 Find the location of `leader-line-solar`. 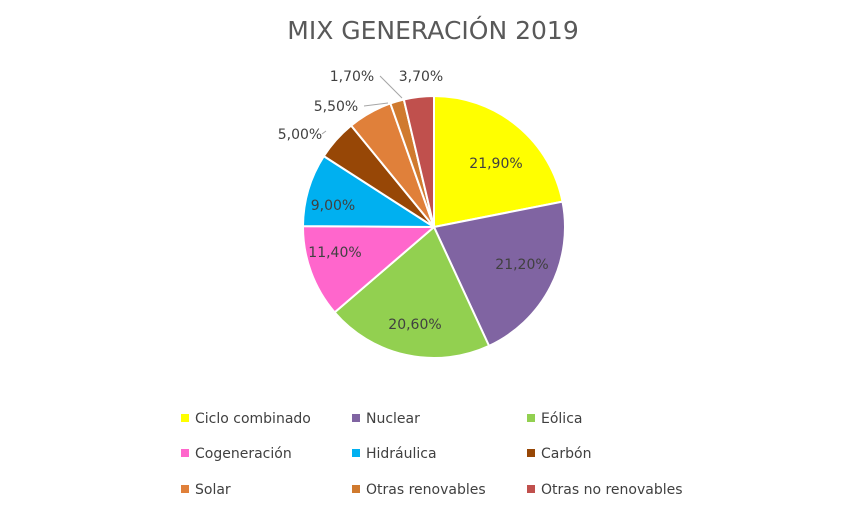

leader-line-solar is located at coordinates (376, 104).